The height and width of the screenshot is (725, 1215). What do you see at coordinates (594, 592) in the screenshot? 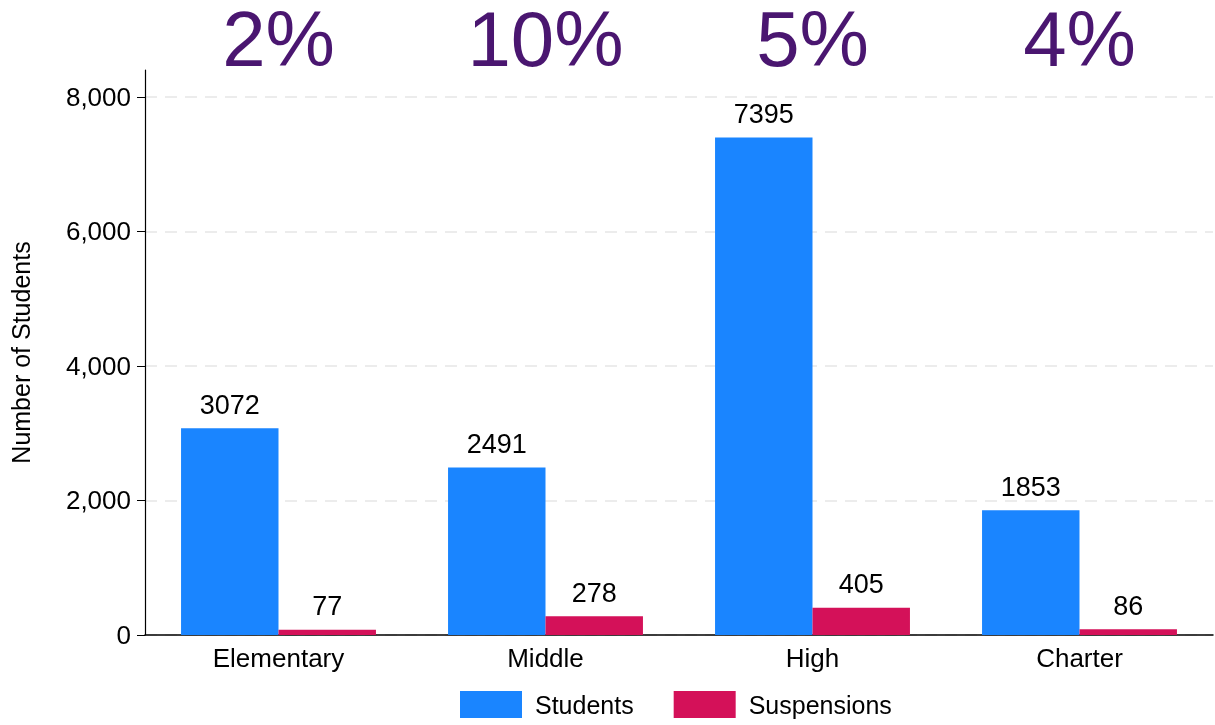
I see `data-label: 278` at bounding box center [594, 592].